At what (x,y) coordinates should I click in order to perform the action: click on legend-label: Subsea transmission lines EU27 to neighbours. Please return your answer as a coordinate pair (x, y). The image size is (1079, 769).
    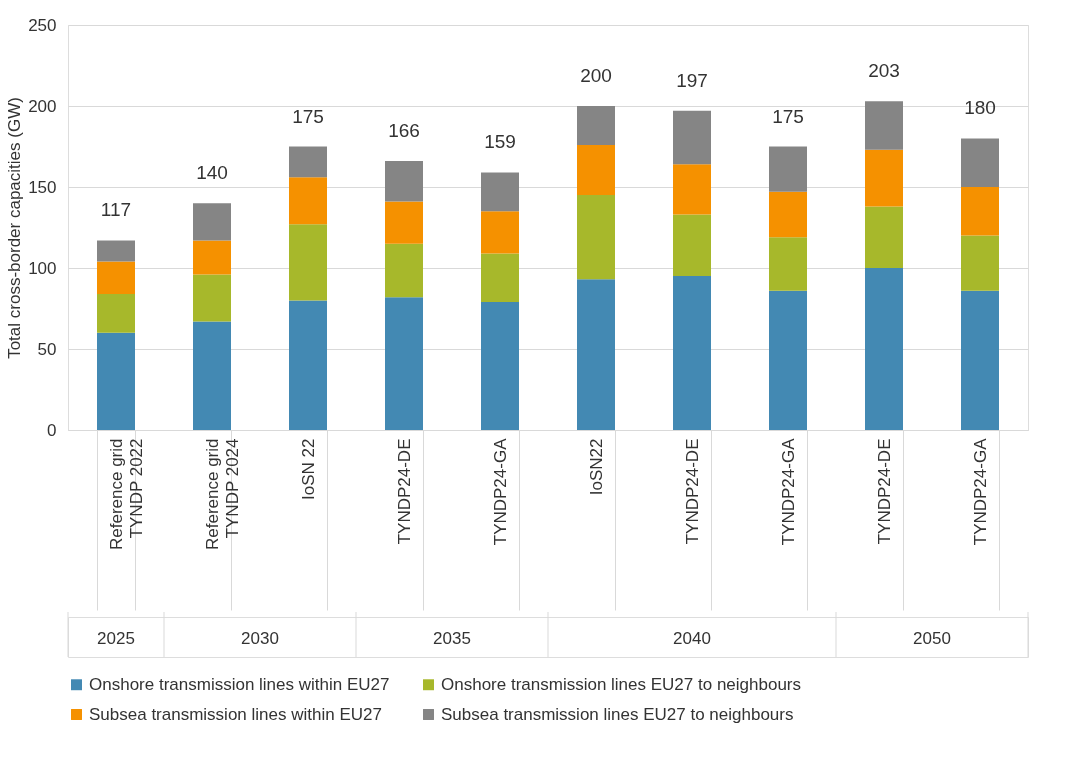
    Looking at the image, I should click on (617, 714).